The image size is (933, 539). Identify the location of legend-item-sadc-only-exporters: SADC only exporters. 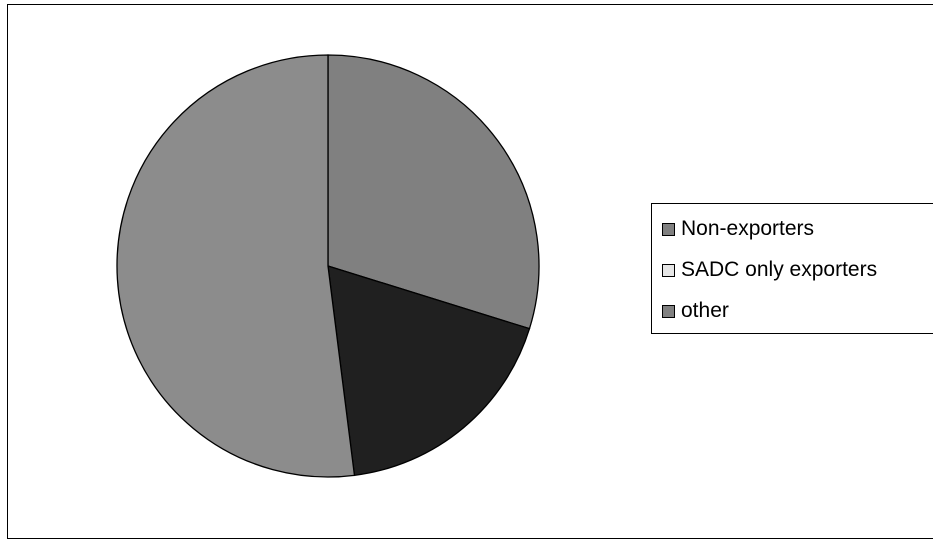
(769, 270).